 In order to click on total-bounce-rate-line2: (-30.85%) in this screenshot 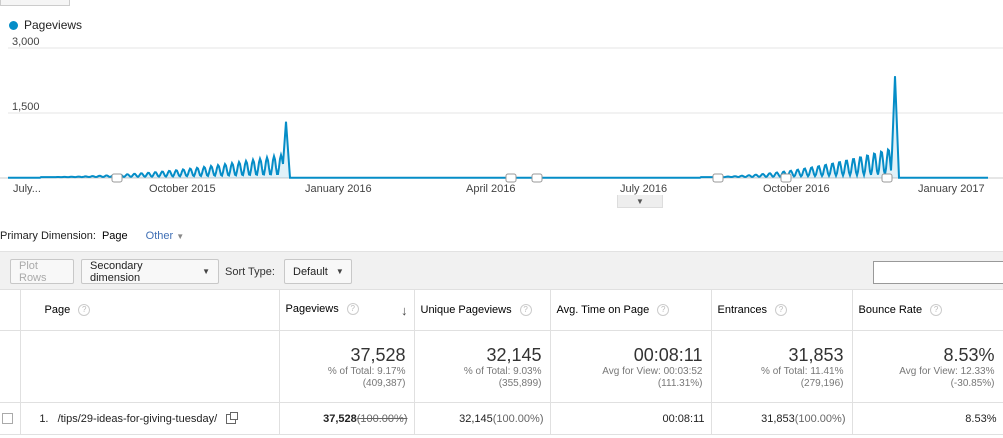, I will do `click(972, 383)`.